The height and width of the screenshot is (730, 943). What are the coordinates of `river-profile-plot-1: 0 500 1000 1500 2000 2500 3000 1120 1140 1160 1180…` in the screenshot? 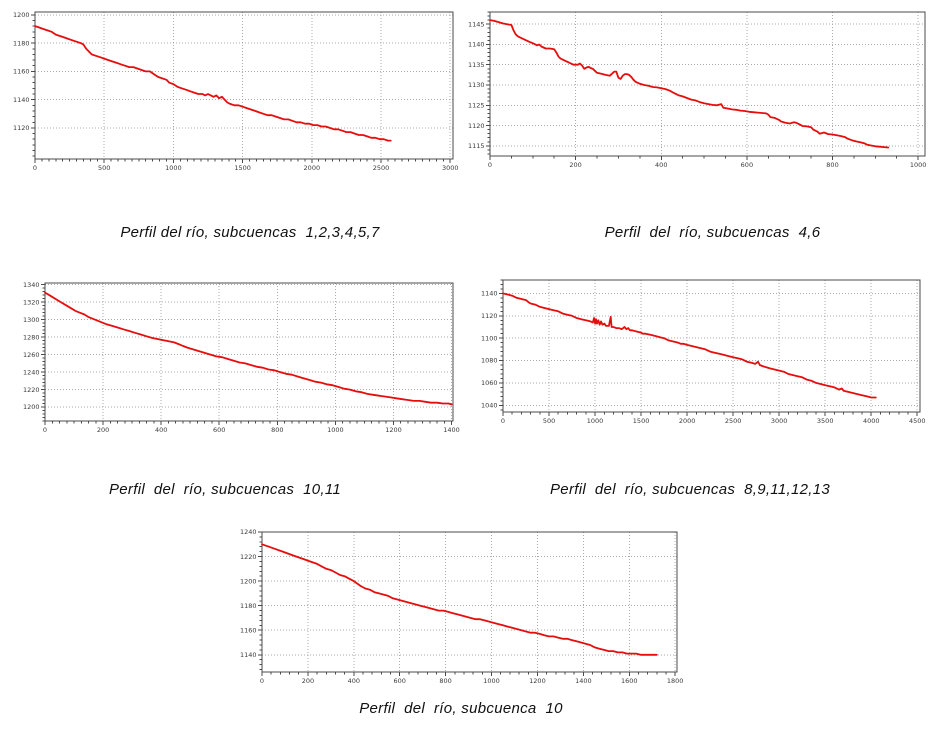 It's located at (236, 91).